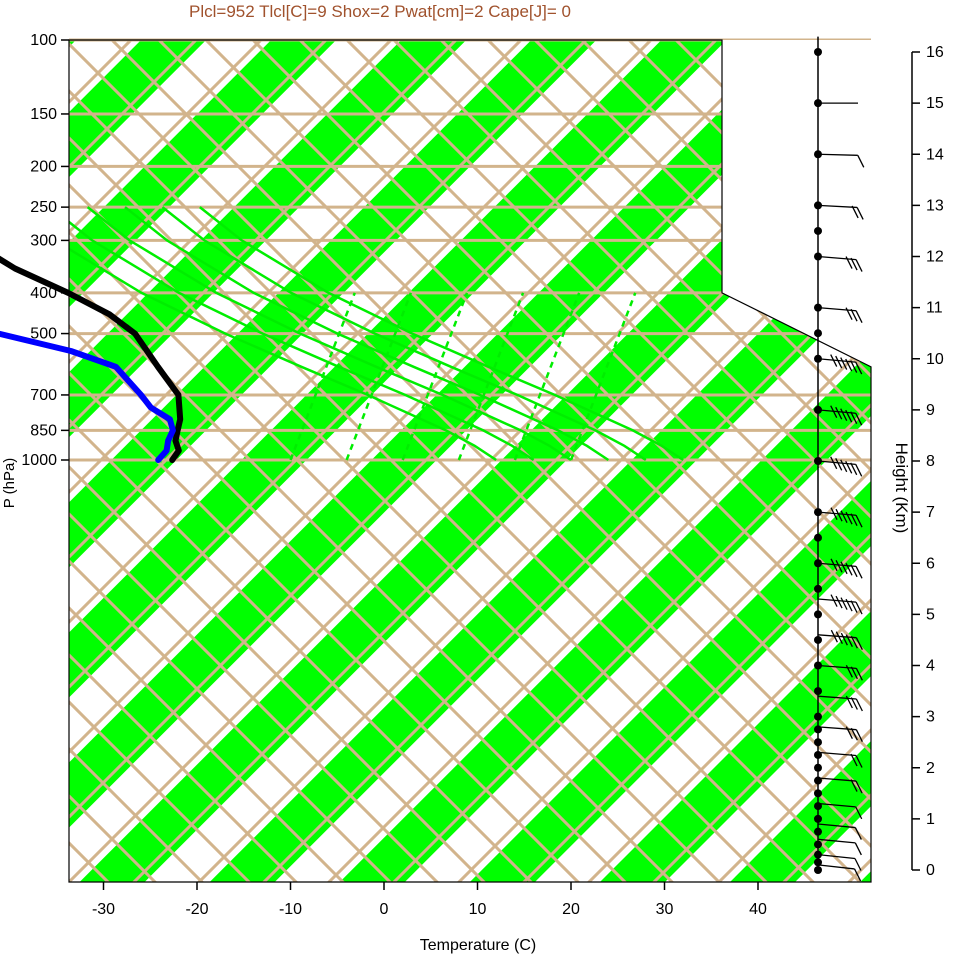 Image resolution: width=961 pixels, height=957 pixels. What do you see at coordinates (930, 410) in the screenshot?
I see `height-tick-label: 9` at bounding box center [930, 410].